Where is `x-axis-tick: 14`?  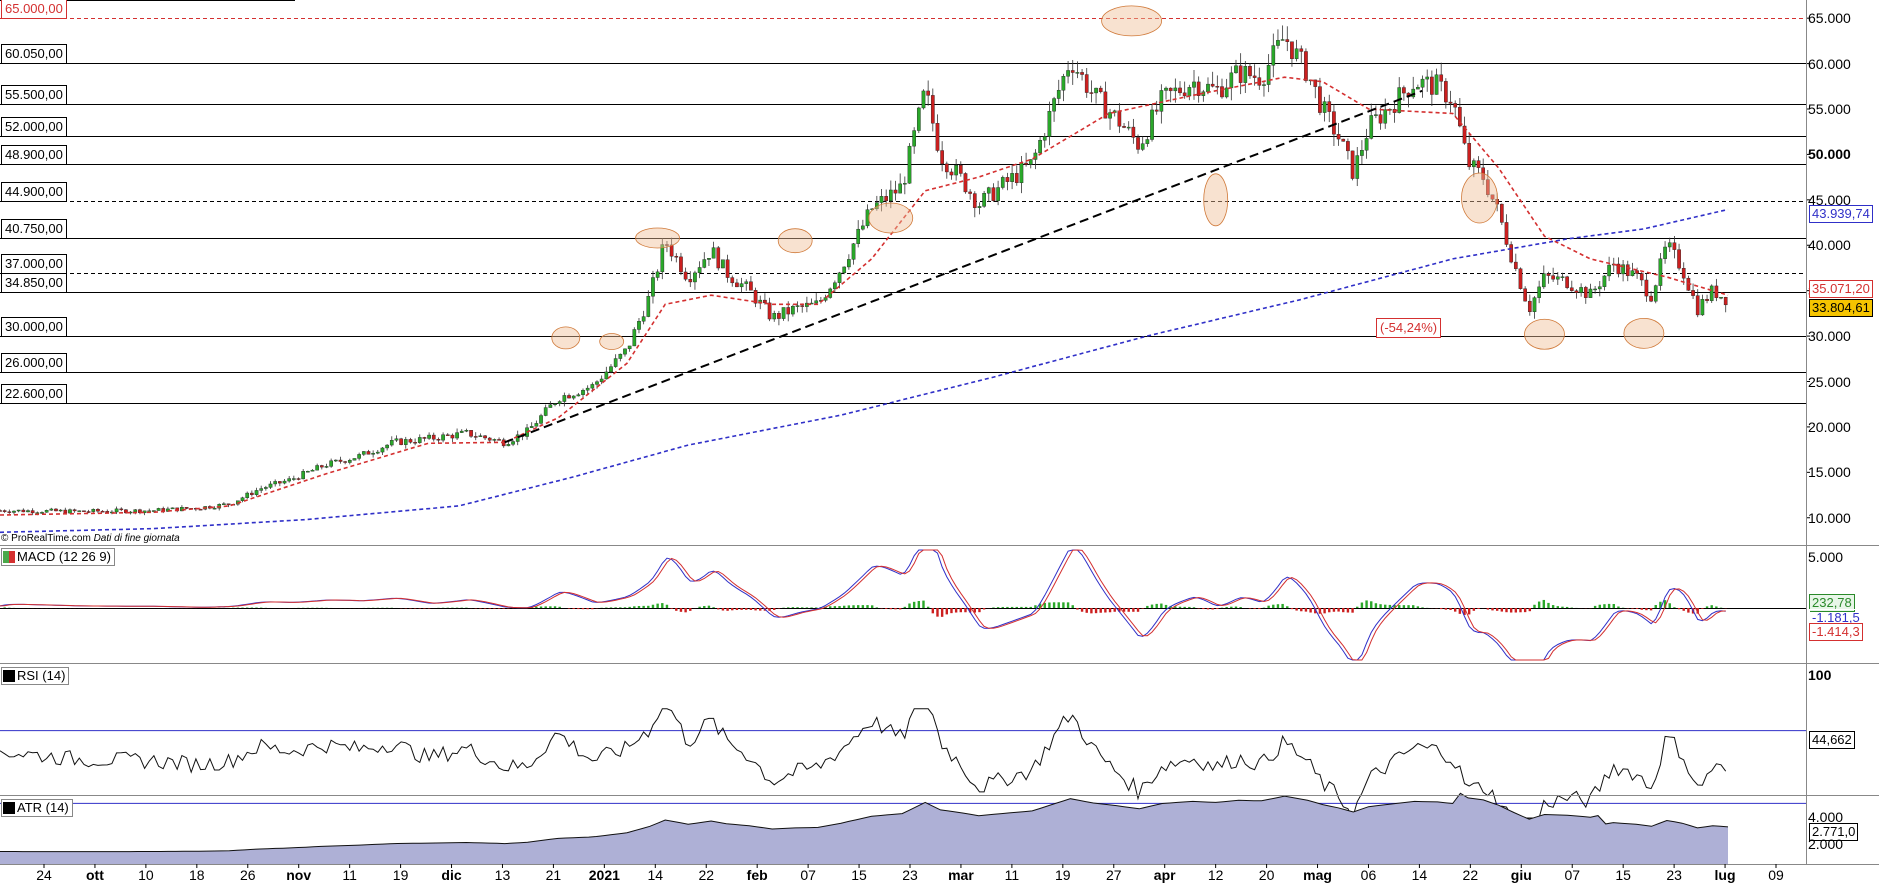
x-axis-tick: 14 is located at coordinates (655, 875).